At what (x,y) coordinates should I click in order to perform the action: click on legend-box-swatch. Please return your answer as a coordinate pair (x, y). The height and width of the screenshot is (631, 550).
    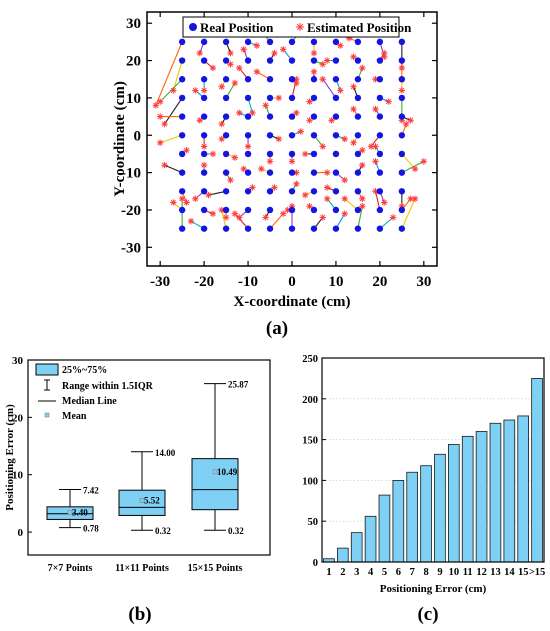
    Looking at the image, I should click on (47, 369).